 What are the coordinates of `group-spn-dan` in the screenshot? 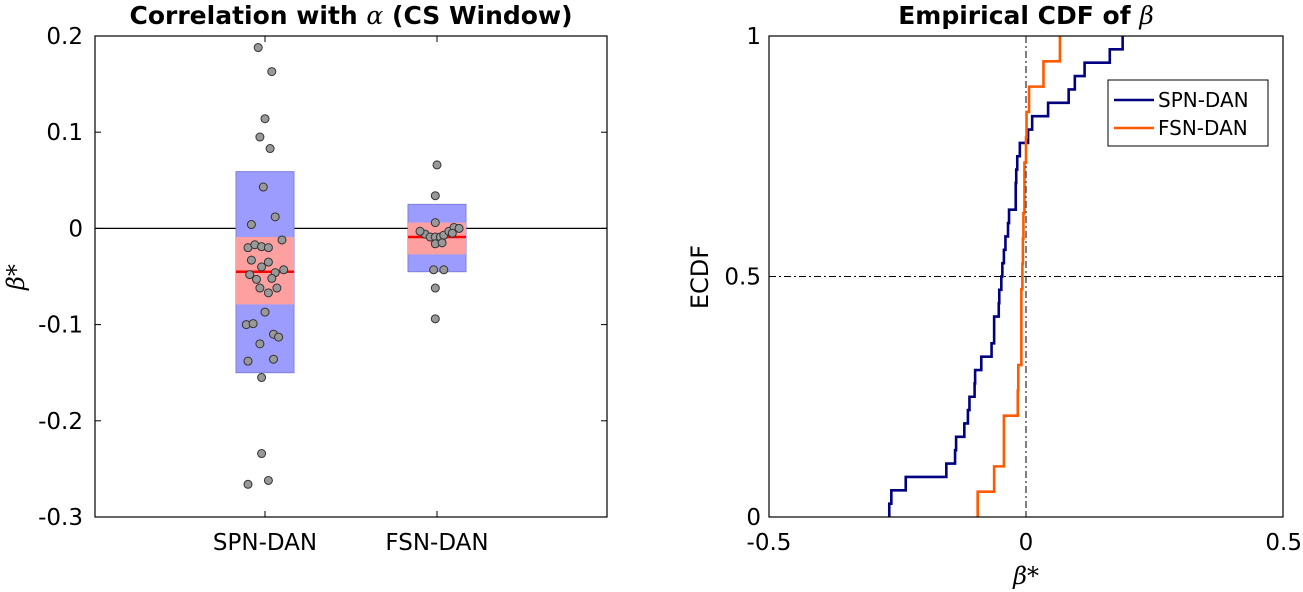 It's located at (265, 266).